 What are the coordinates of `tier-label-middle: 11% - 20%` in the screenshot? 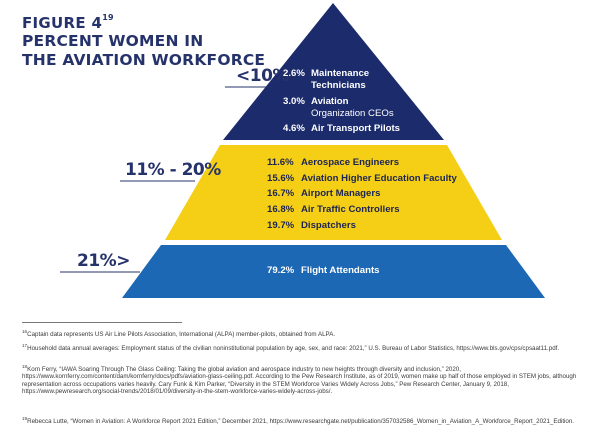 It's located at (173, 170).